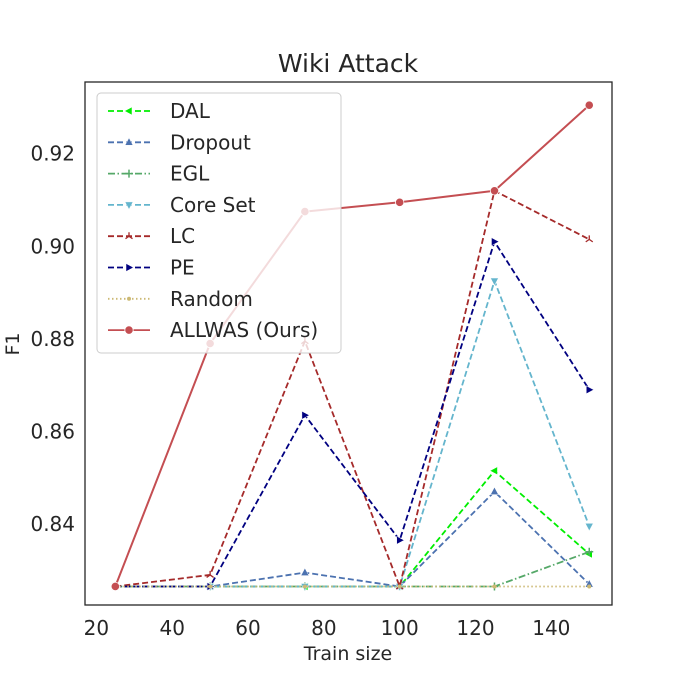 The width and height of the screenshot is (680, 680). Describe the element at coordinates (210, 142) in the screenshot. I see `legend-label: Dropout` at that location.